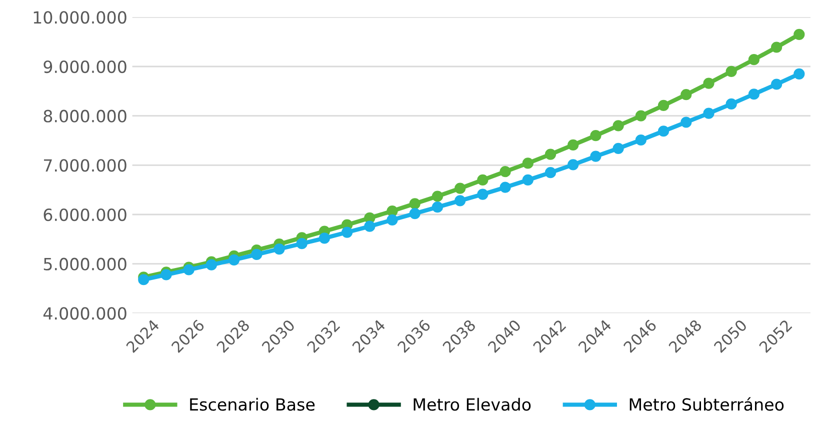  What do you see at coordinates (707, 404) in the screenshot?
I see `legend-label: Metro Subterráneo` at bounding box center [707, 404].